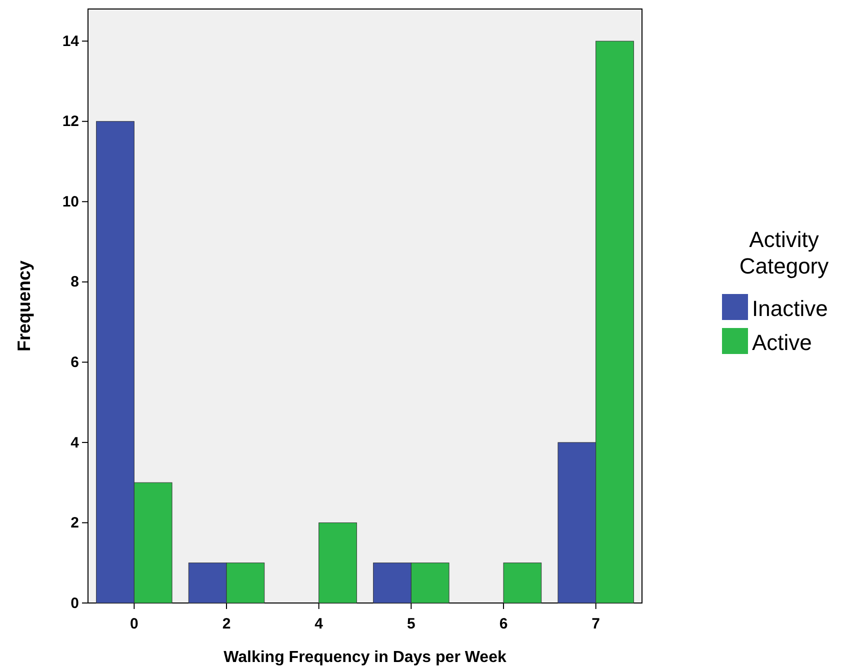 The image size is (846, 671). Describe the element at coordinates (75, 443) in the screenshot. I see `y-tick-label: 4` at that location.